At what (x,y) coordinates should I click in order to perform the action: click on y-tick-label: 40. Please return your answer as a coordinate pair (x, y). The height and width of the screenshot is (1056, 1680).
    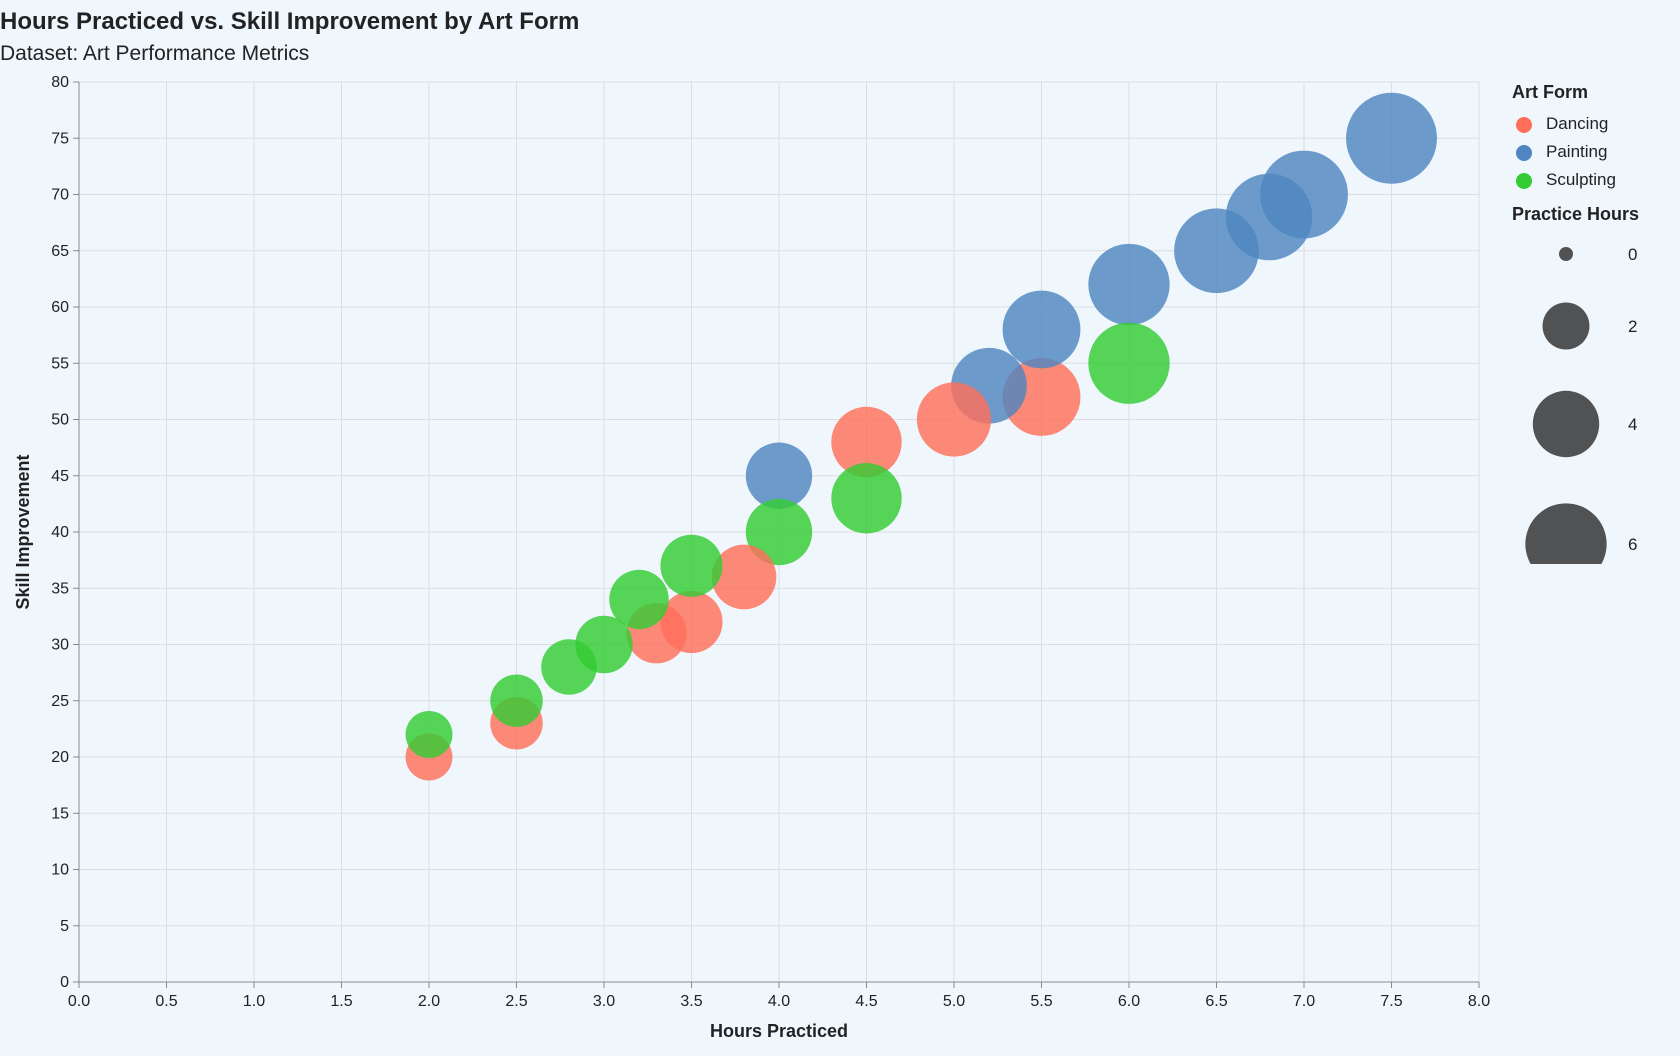
    Looking at the image, I should click on (60, 532).